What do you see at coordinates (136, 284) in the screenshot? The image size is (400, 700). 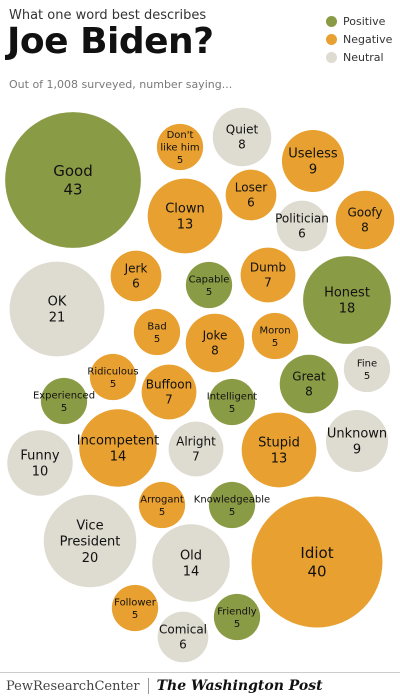 I see `bubble-count-jerk: 6` at bounding box center [136, 284].